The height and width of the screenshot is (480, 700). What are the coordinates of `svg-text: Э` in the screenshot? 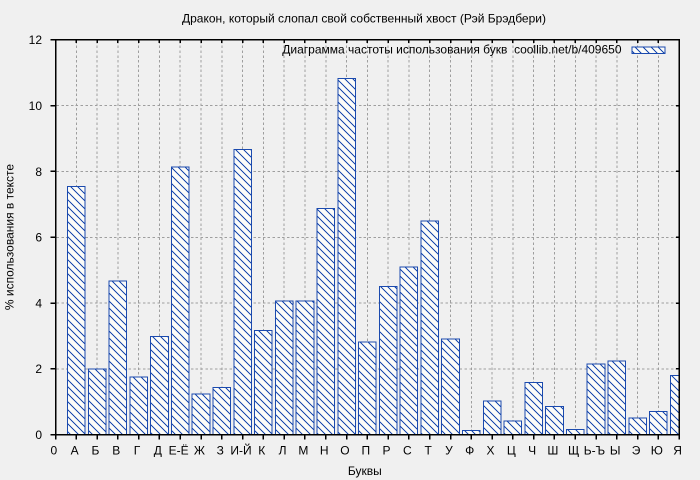 It's located at (636, 451).